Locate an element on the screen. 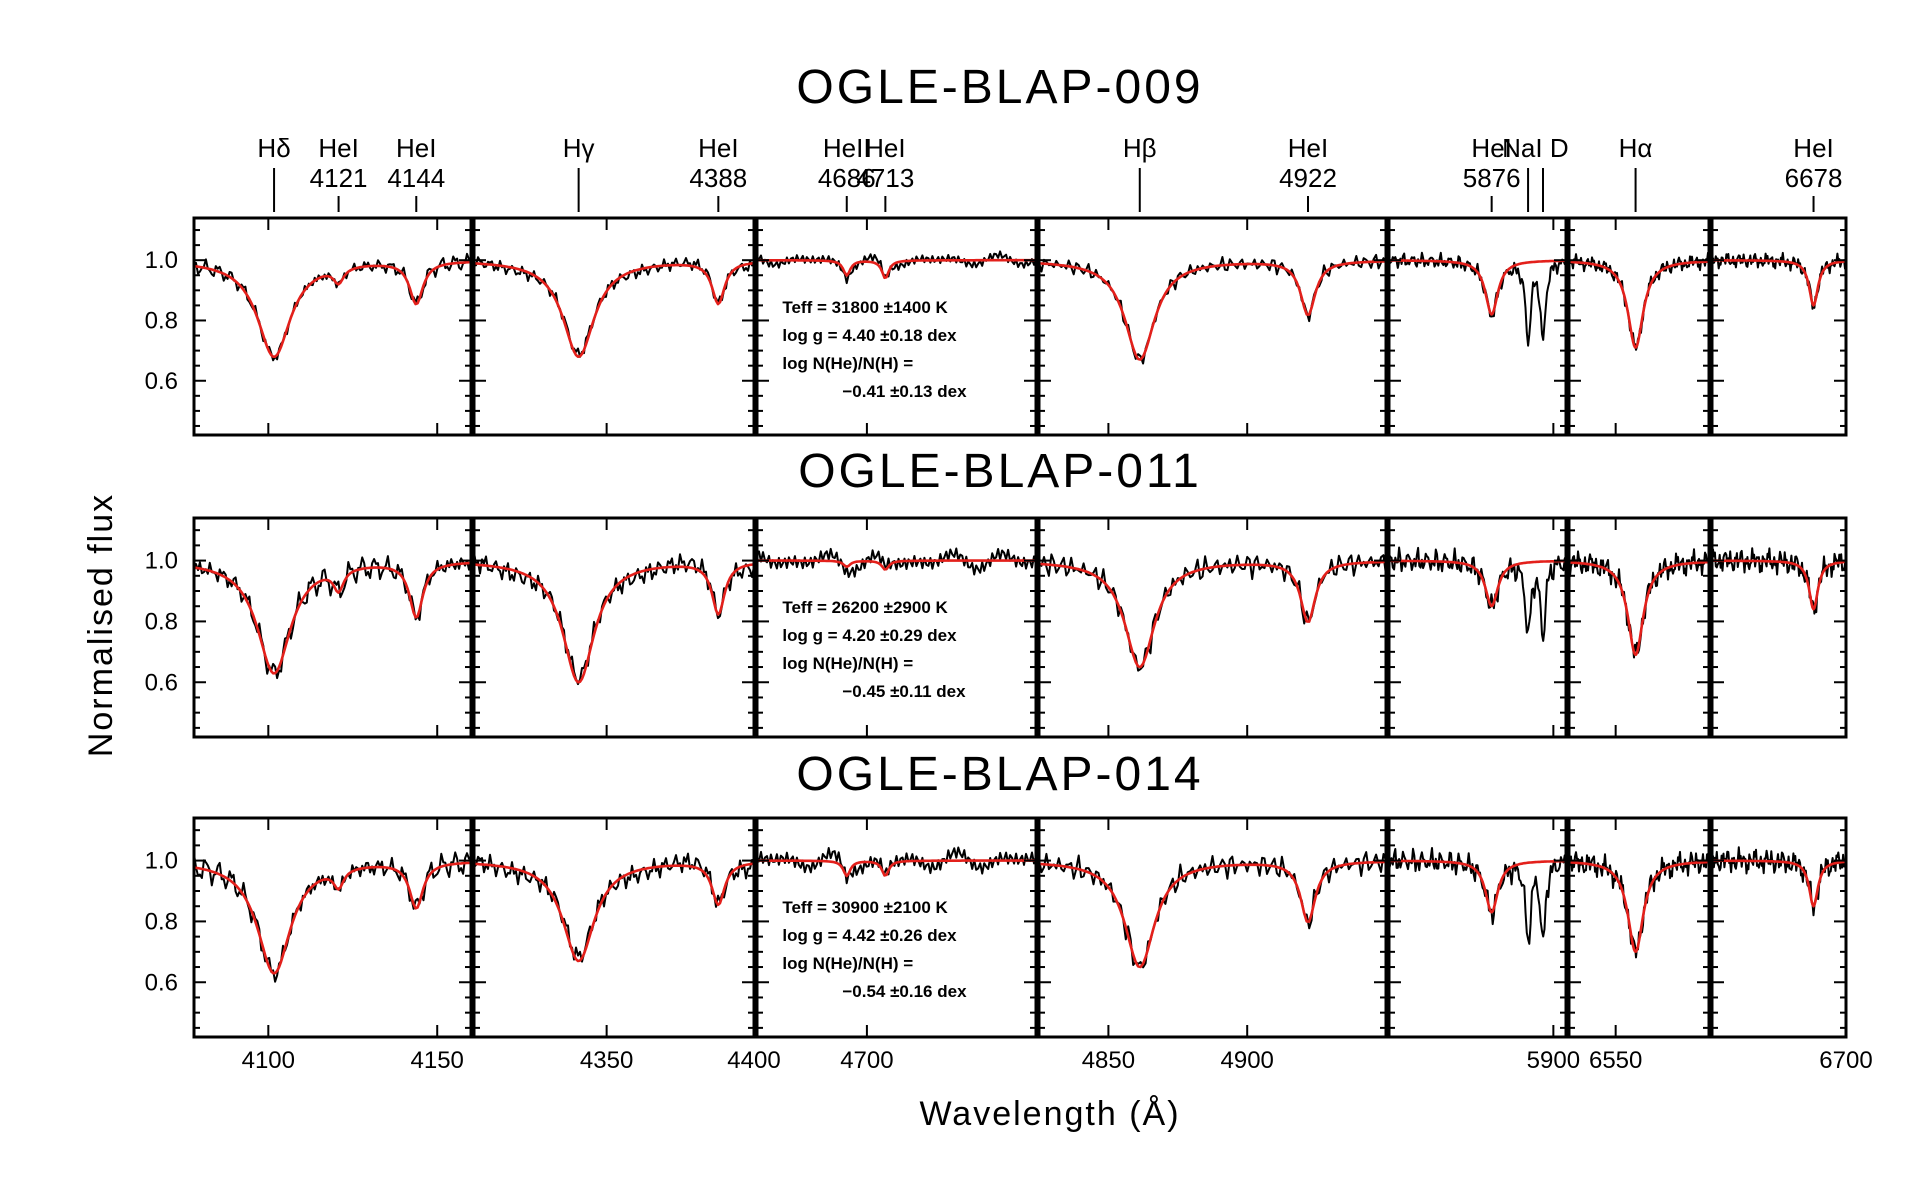 Image resolution: width=1920 pixels, height=1200 pixels. line-label-10: NaI D is located at coordinates (1535, 172).